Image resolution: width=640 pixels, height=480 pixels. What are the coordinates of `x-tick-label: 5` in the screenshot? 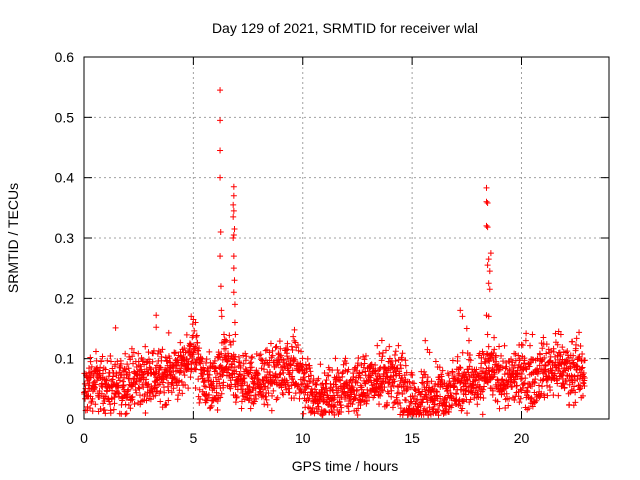 It's located at (193, 438).